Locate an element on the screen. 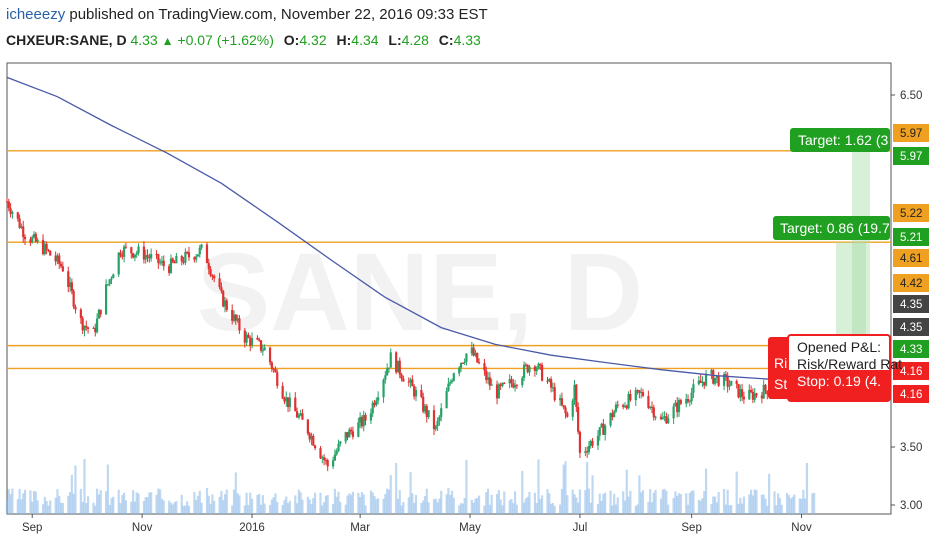  price-label: 4.42 is located at coordinates (911, 284).